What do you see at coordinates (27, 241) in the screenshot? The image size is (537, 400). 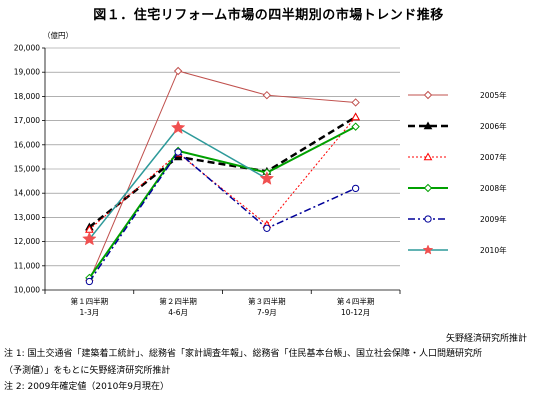 I see `y-tick-label: 12,000` at bounding box center [27, 241].